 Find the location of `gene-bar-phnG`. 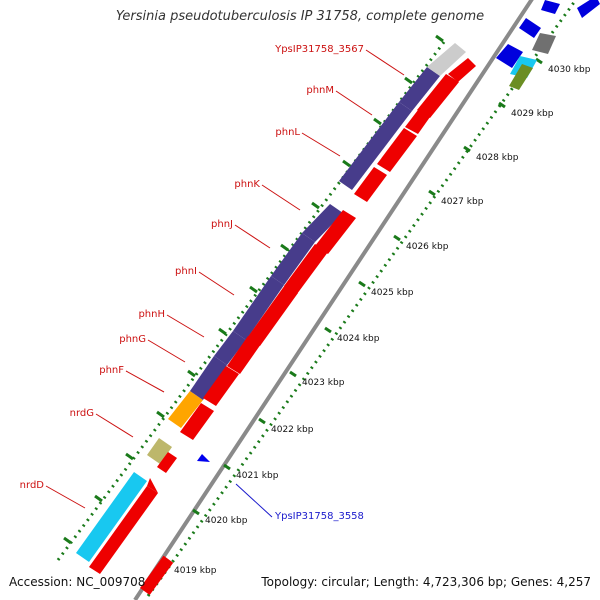

gene-bar-phnG is located at coordinates (208, 378).